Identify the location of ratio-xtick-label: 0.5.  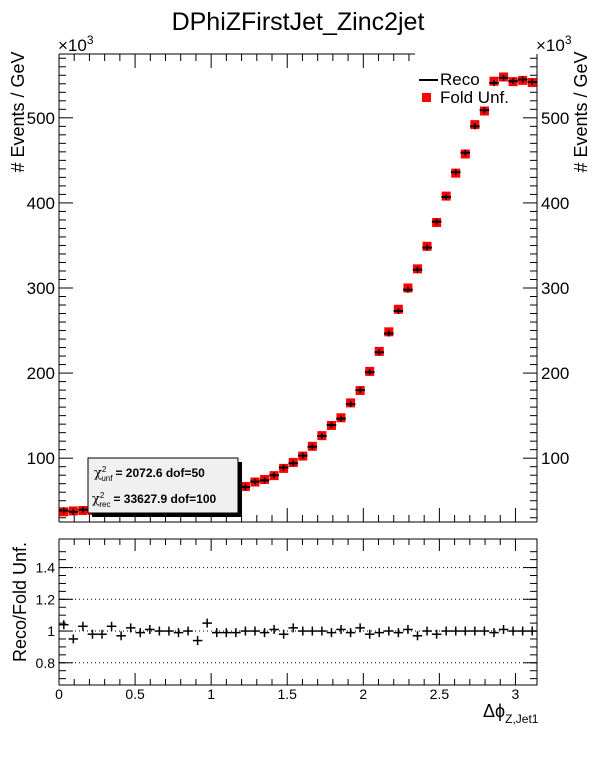
(135, 694).